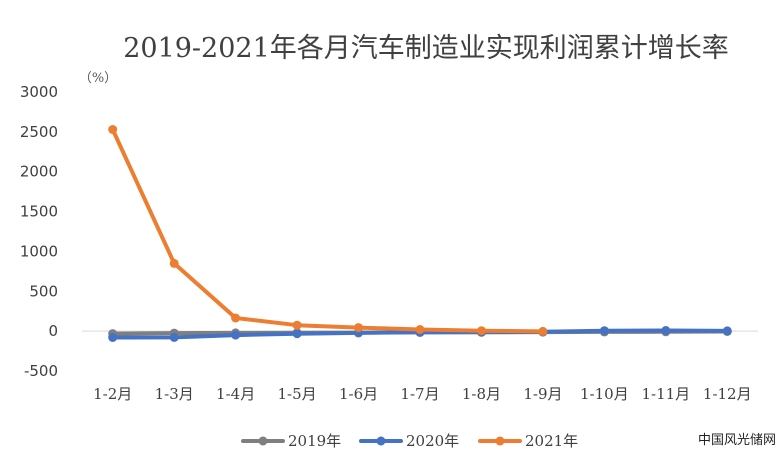 Image resolution: width=782 pixels, height=468 pixels. Describe the element at coordinates (112, 394) in the screenshot. I see `x-tick-label: 1-2月` at that location.